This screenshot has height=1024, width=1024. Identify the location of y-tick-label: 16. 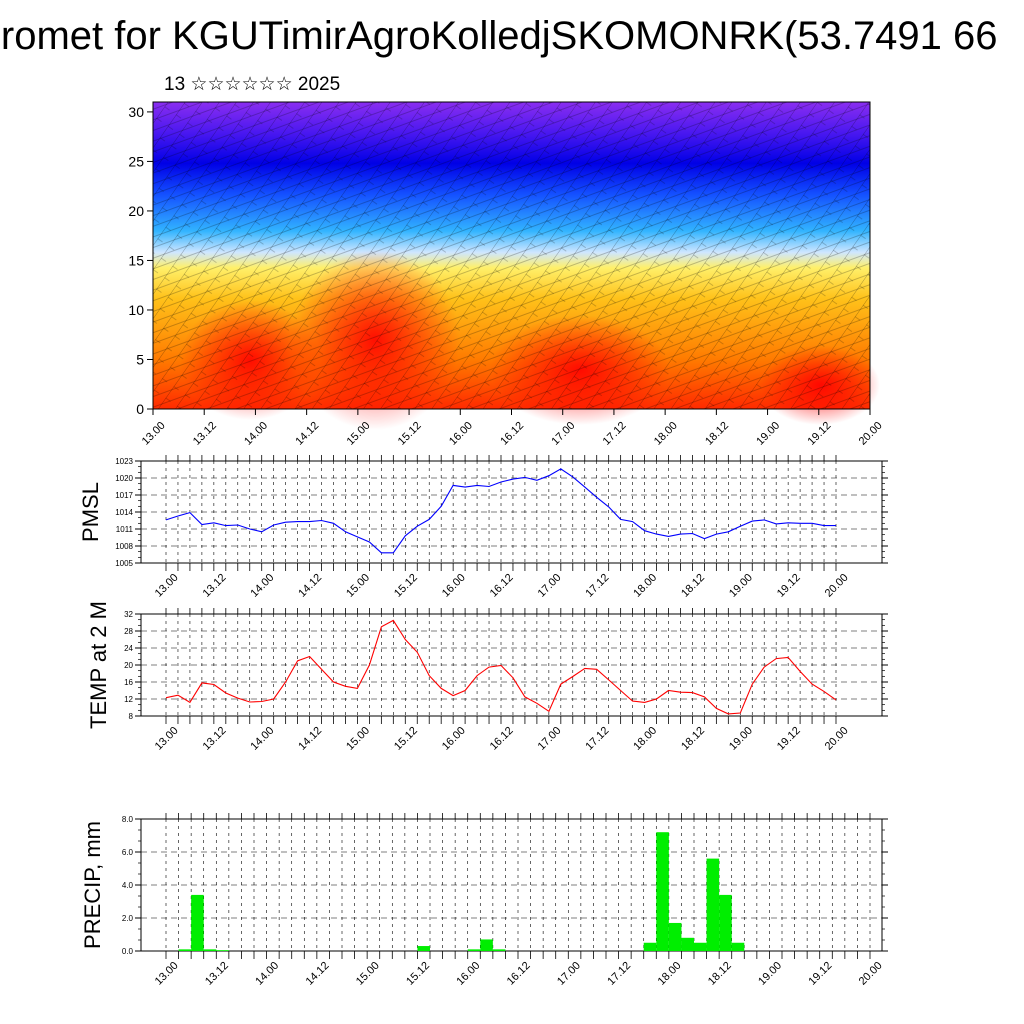
(128, 682).